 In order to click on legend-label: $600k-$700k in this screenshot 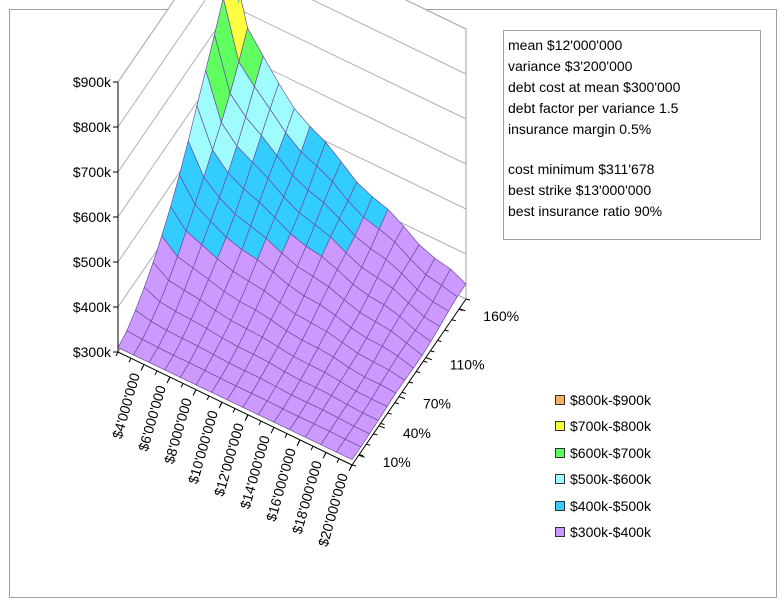, I will do `click(610, 452)`.